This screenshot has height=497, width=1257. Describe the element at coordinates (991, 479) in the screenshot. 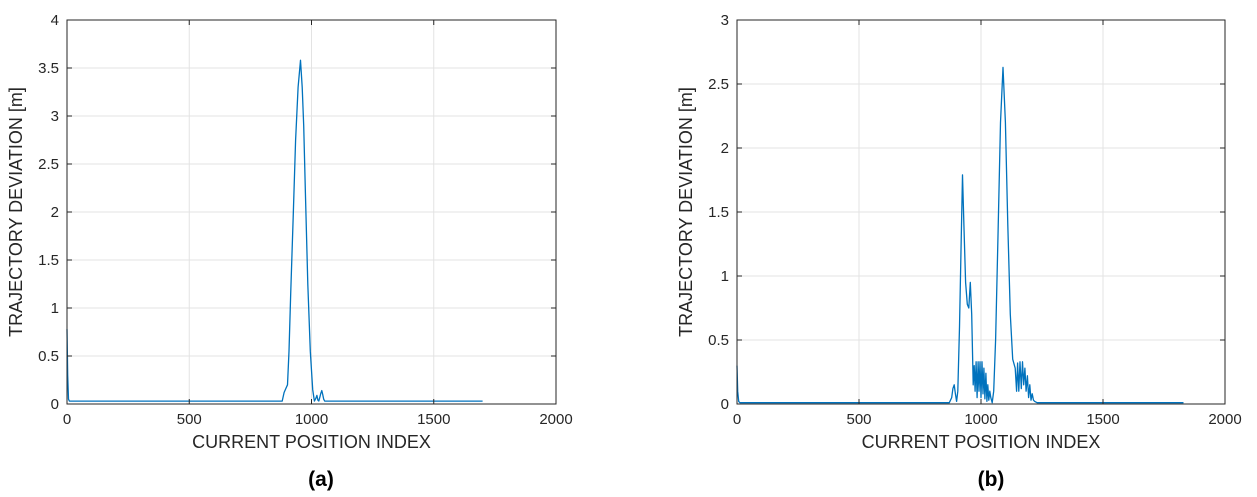

I see `panel-label: (b)` at that location.